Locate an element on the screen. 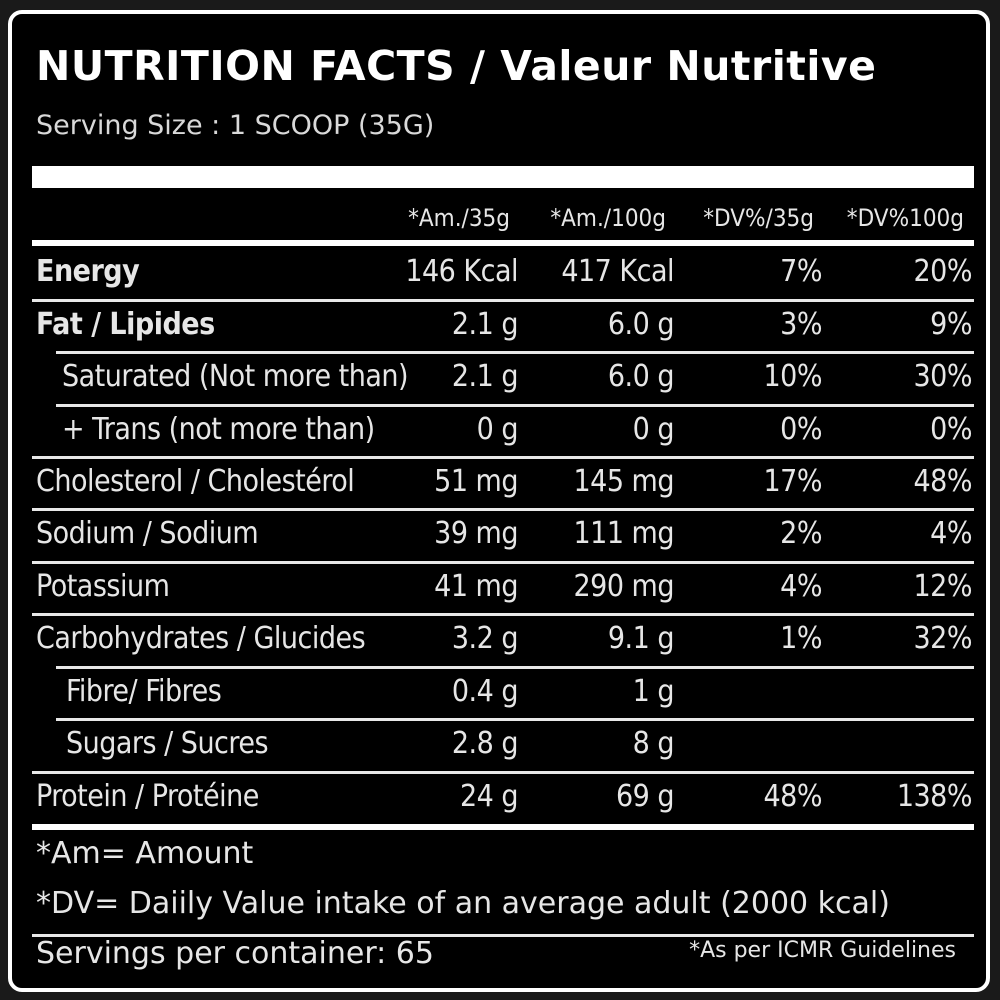  row-label: Energy is located at coordinates (88, 271).